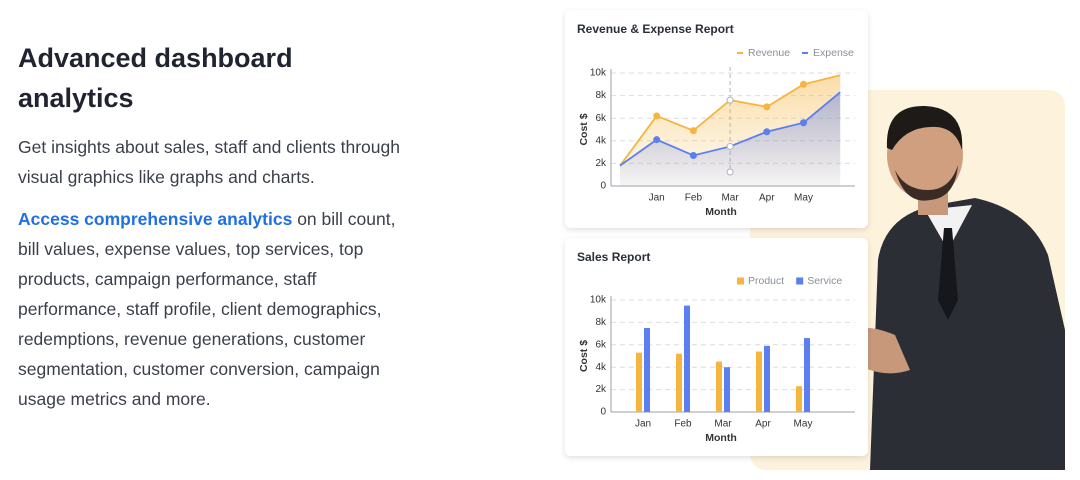 The width and height of the screenshot is (1080, 480). Describe the element at coordinates (155, 219) in the screenshot. I see `highlight-link: Access comprehensive analytics` at that location.